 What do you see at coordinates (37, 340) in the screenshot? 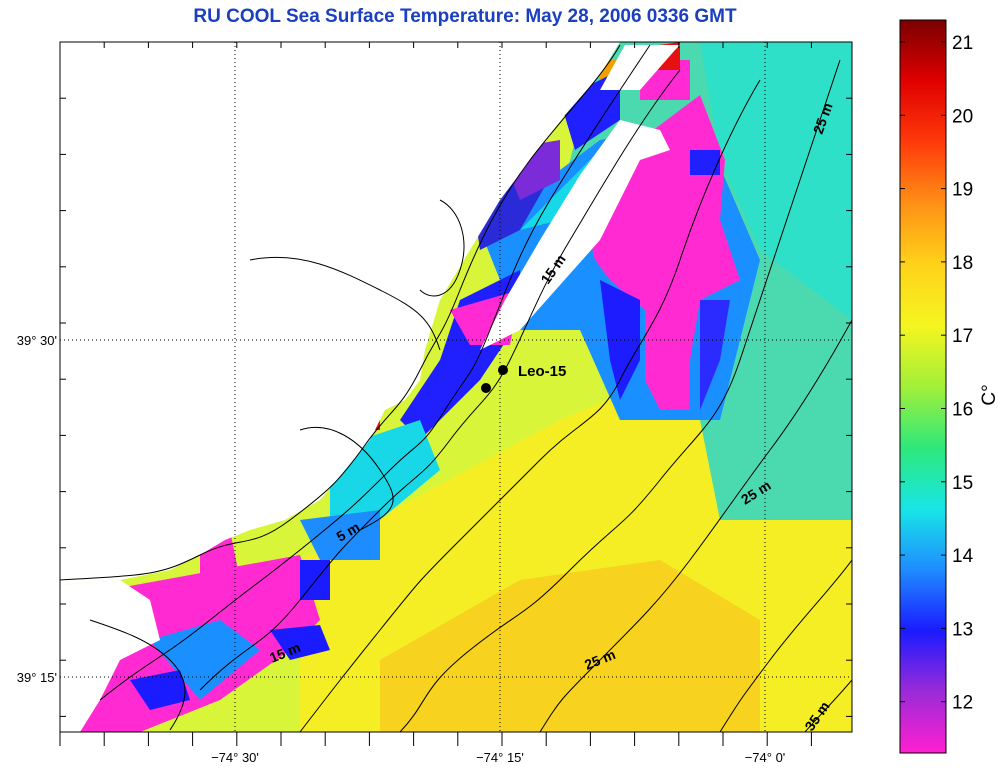
I see `y-label-39-30: 39° 30'` at bounding box center [37, 340].